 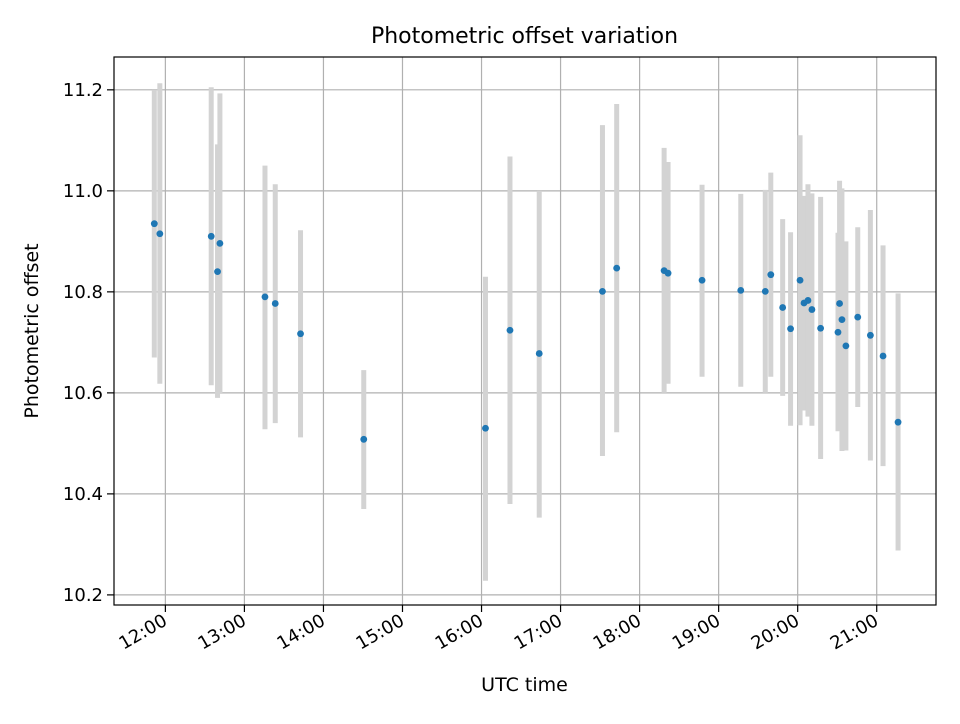 I want to click on y-axis-ticks: 10.2 10.4 10.6 10.8 11.0 11.2, so click(x=88, y=343).